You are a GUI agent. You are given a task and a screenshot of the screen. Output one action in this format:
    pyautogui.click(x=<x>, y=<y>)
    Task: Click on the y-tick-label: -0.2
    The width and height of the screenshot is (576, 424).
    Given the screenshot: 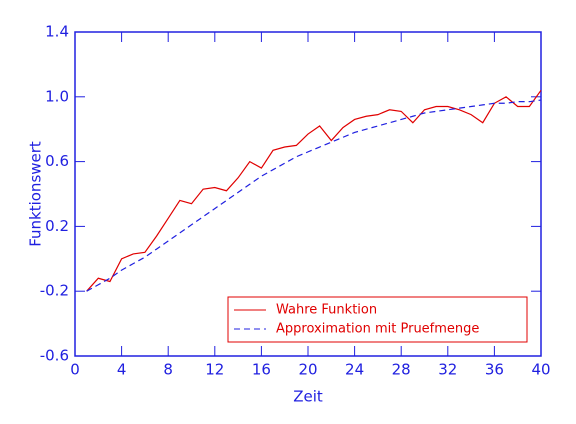 What is the action you would take?
    pyautogui.click(x=54, y=291)
    